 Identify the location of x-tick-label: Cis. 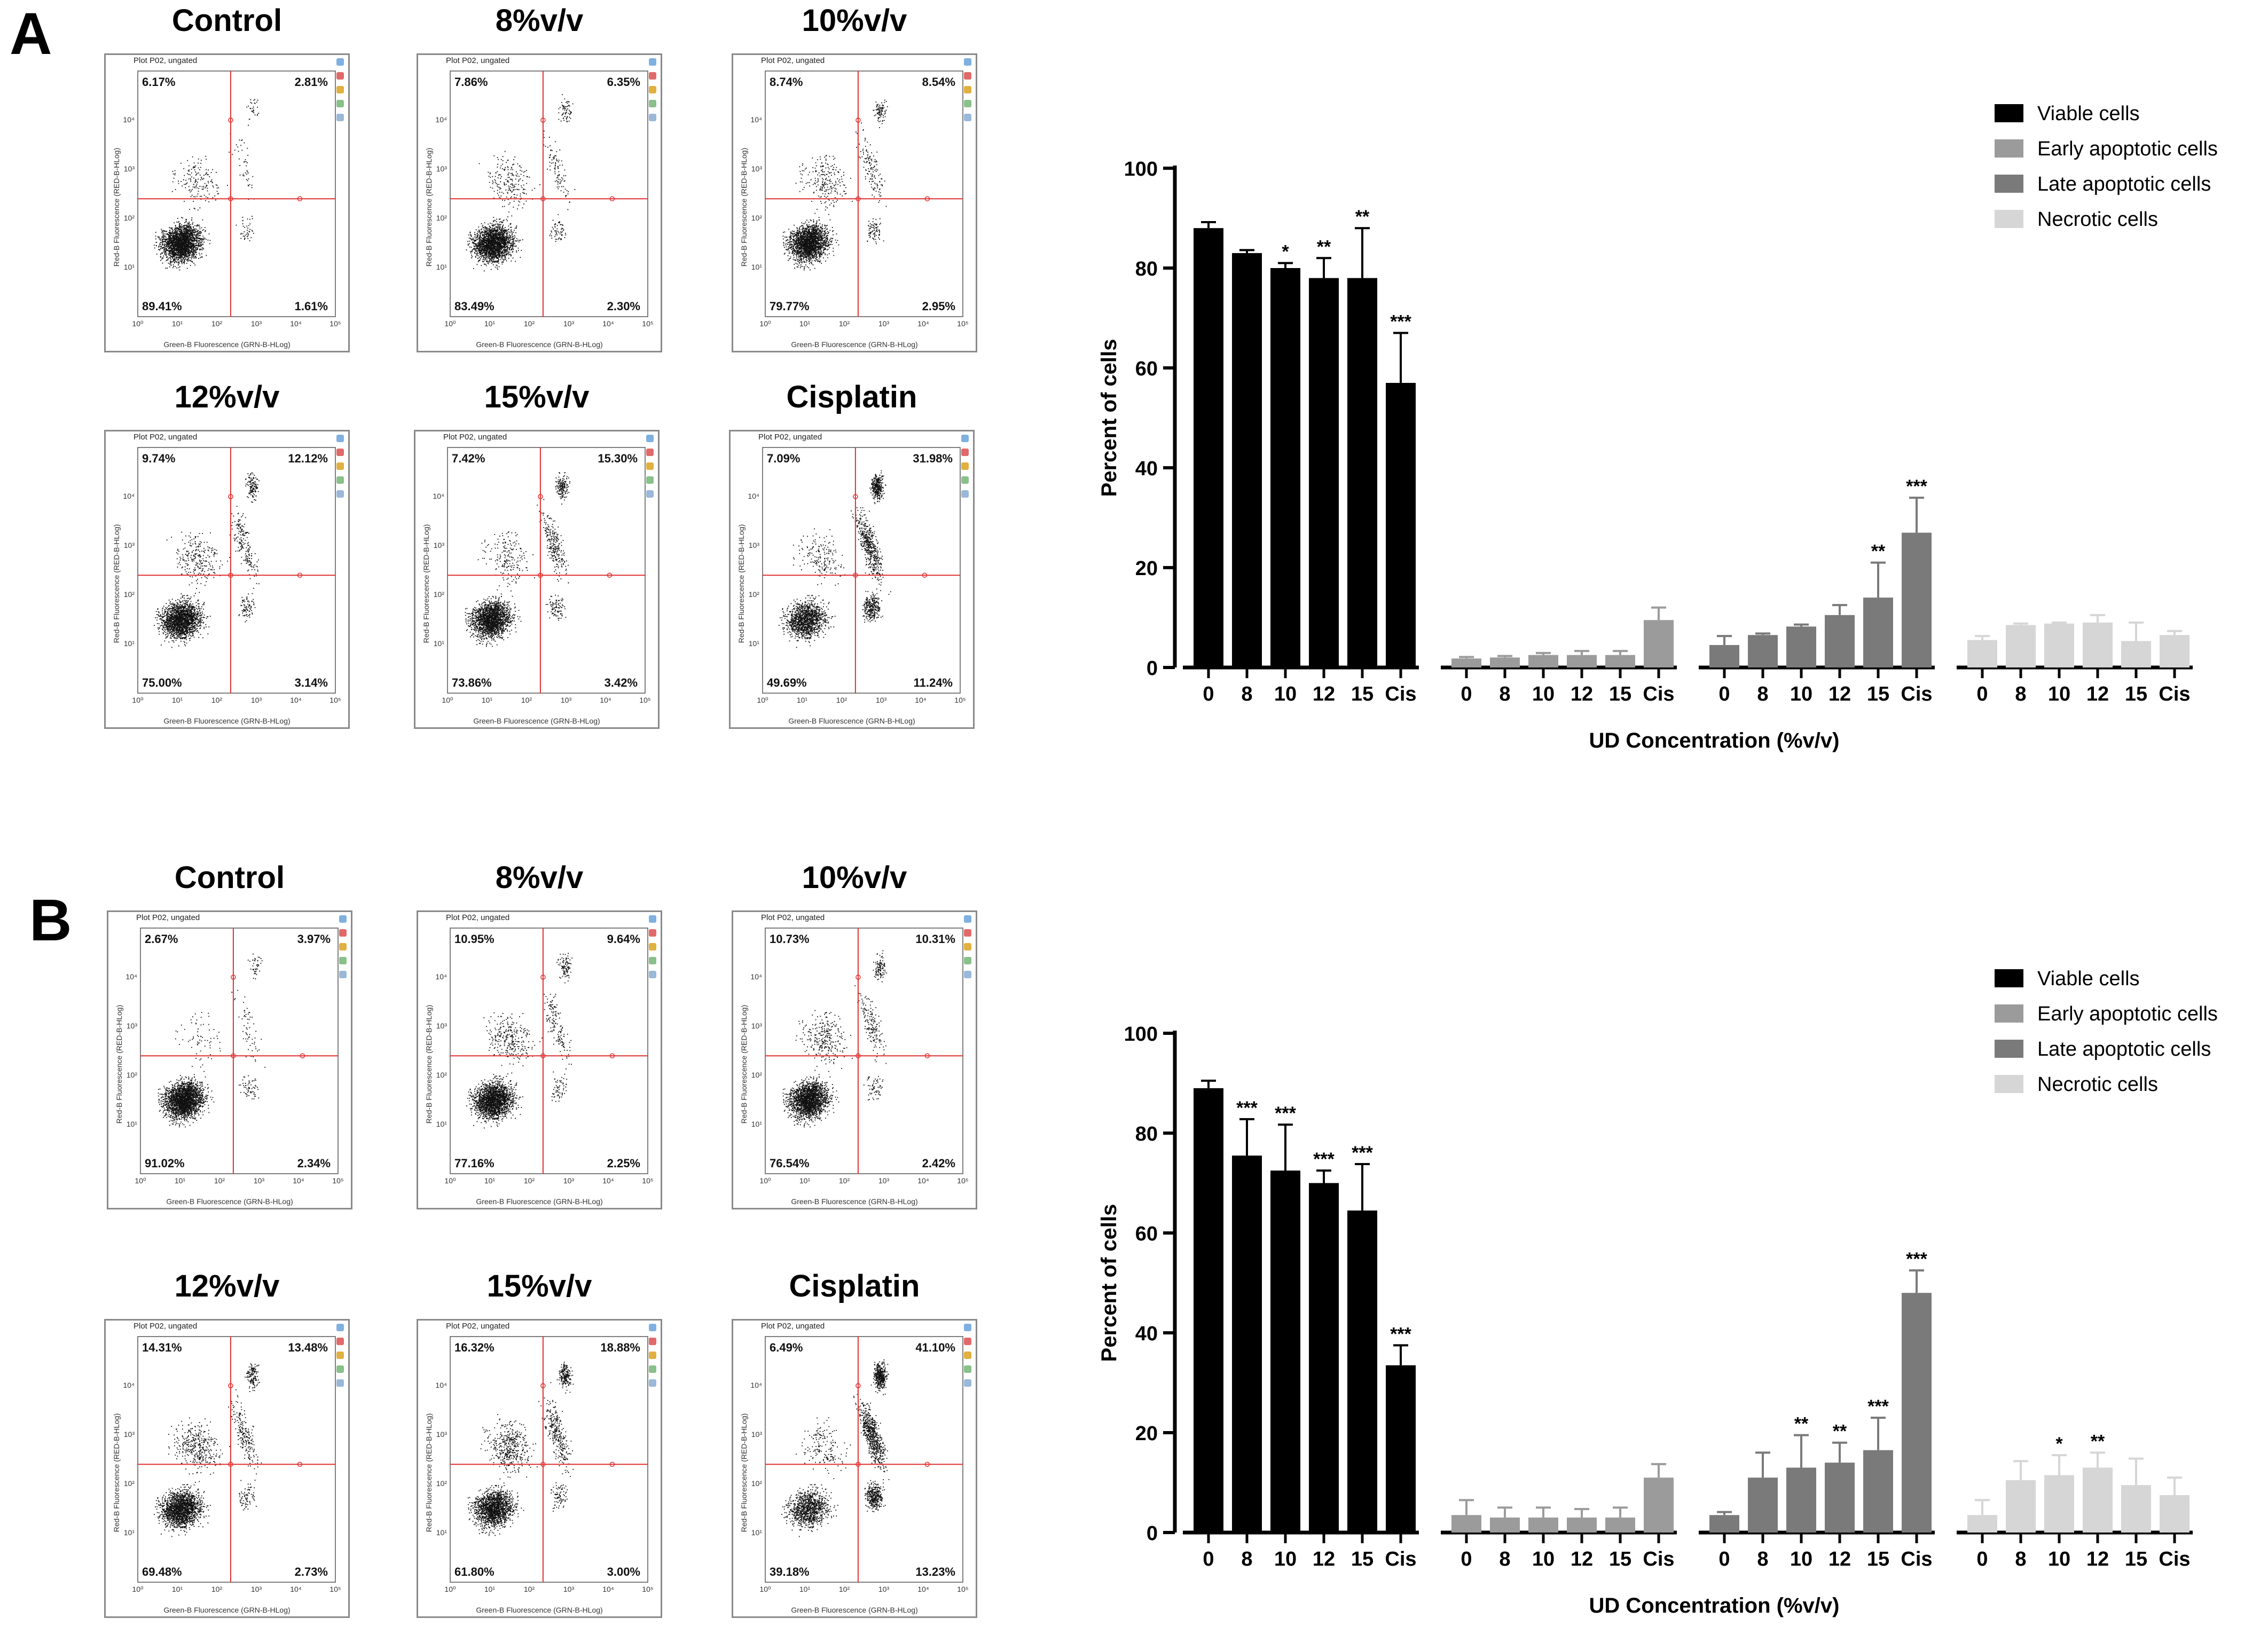
(1658, 694).